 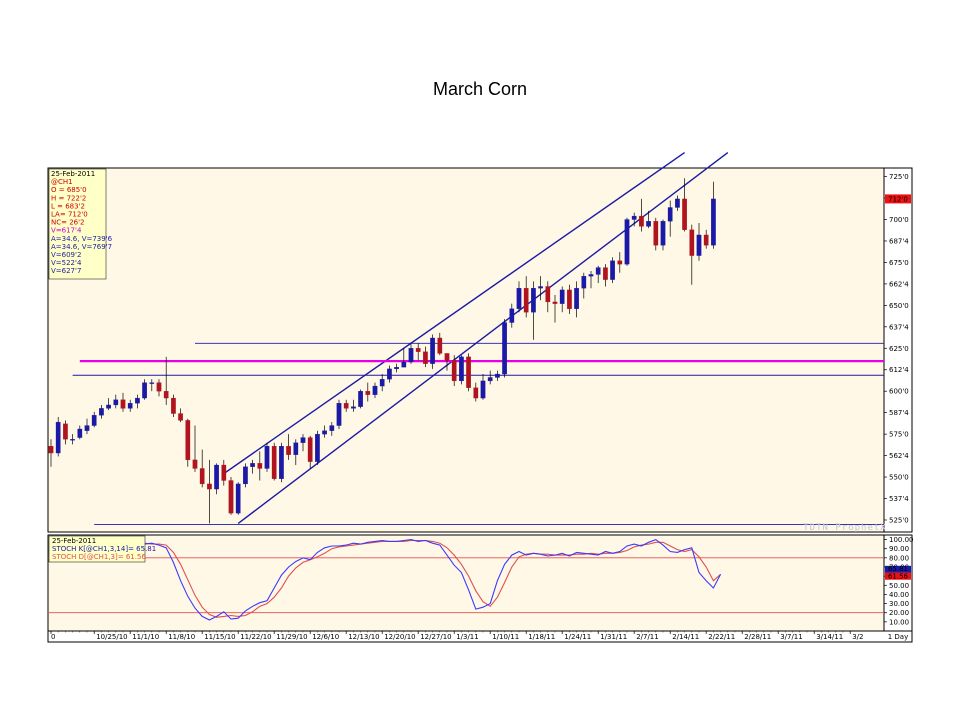 What do you see at coordinates (899, 392) in the screenshot?
I see `price-tick-label: 600'0` at bounding box center [899, 392].